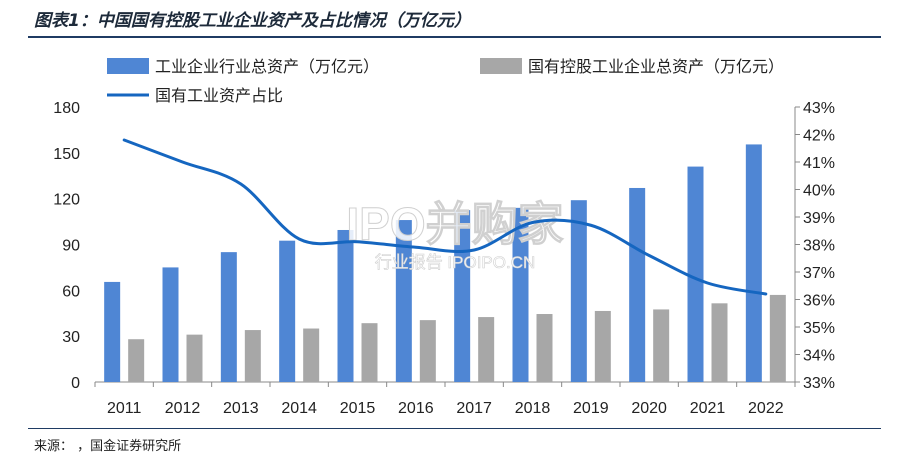  What do you see at coordinates (299, 408) in the screenshot?
I see `x-tick-label: 2014` at bounding box center [299, 408].